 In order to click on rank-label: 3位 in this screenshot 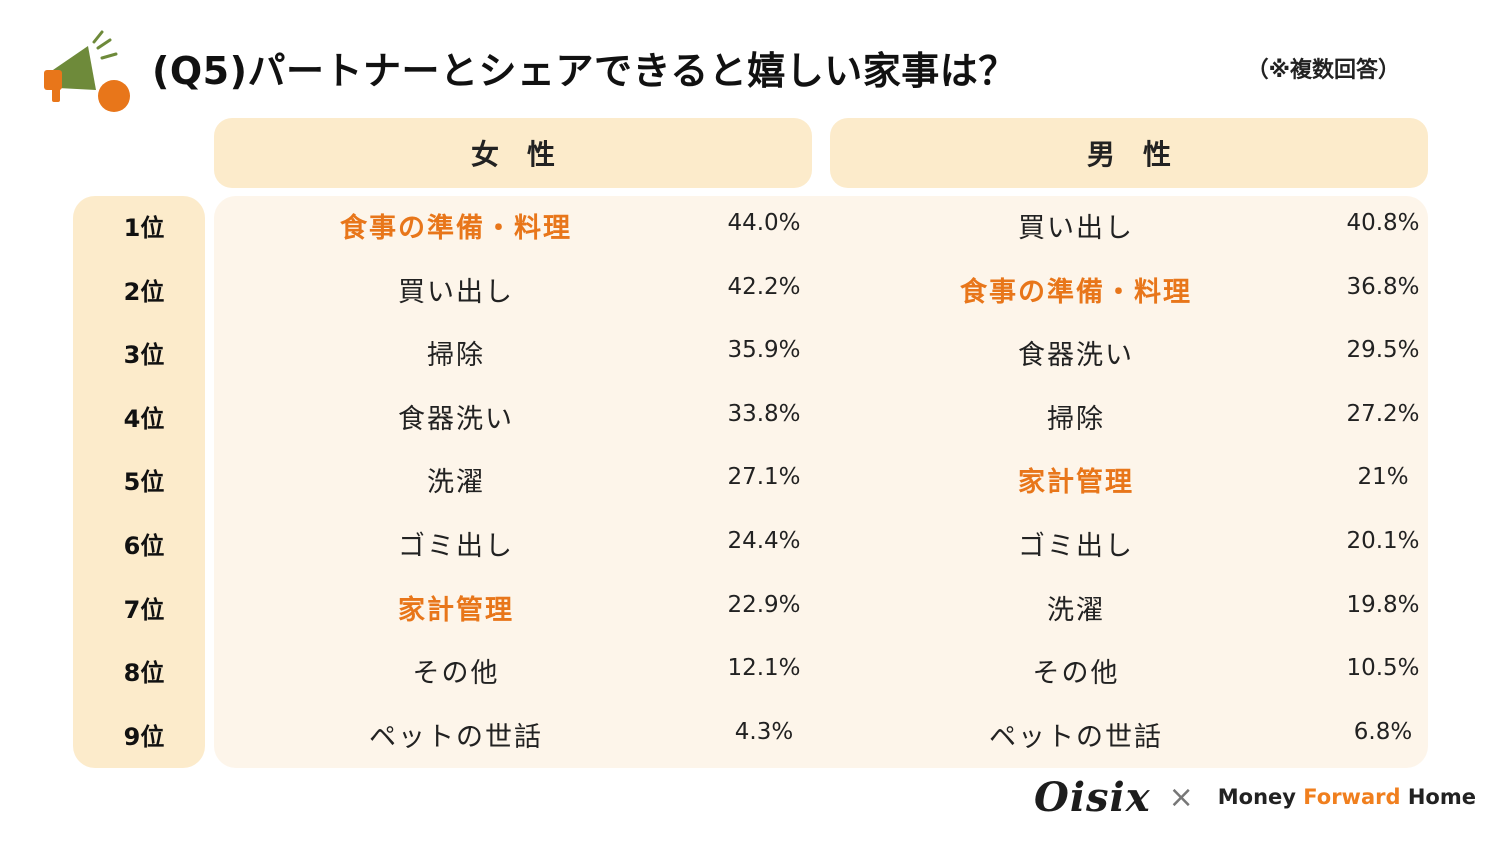, I will do `click(144, 355)`.